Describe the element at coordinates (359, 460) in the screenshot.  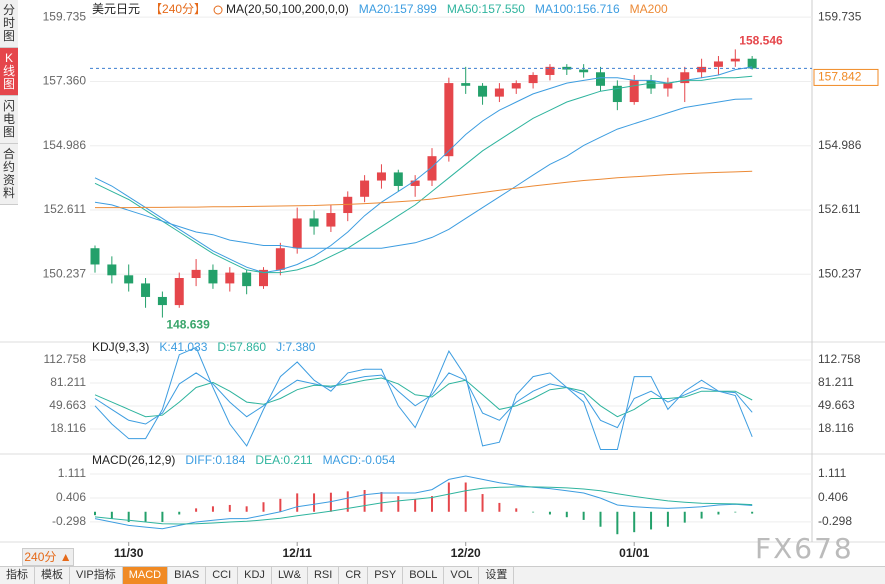
I see `legend-text: MACD:-0.054` at that location.